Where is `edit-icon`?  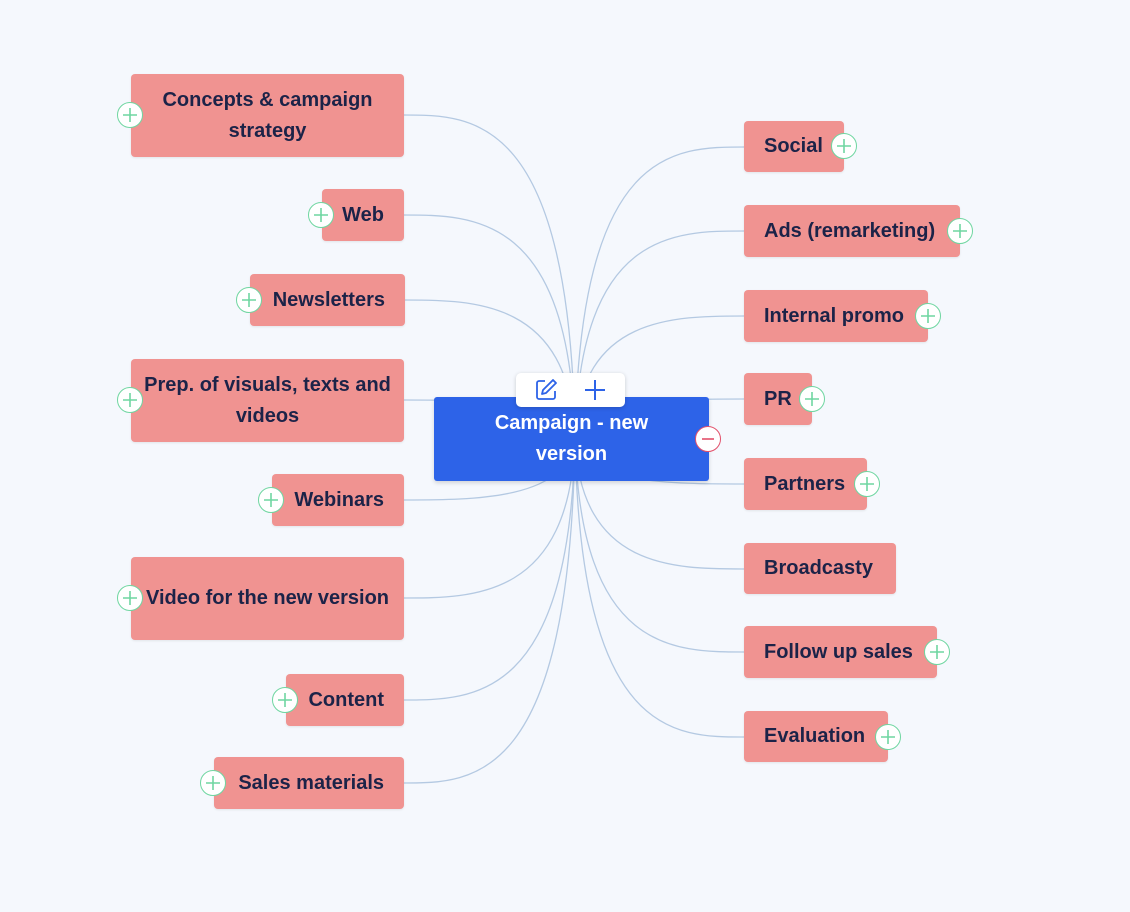
edit-icon is located at coordinates (547, 389).